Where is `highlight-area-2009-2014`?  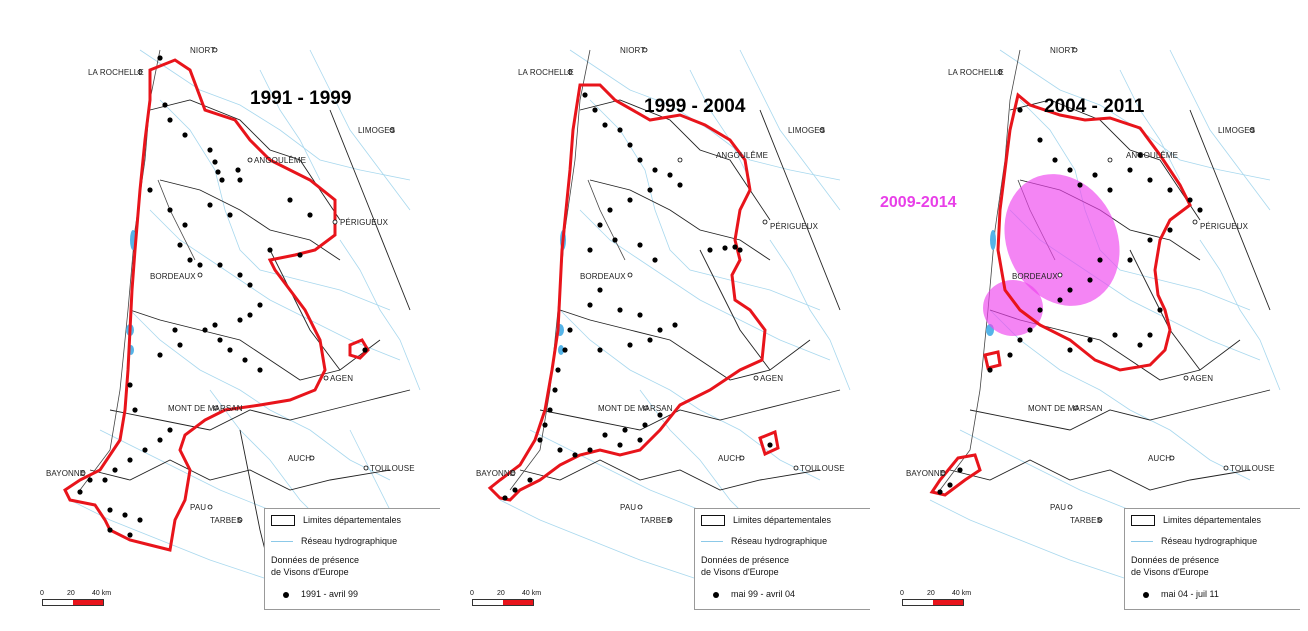
highlight-area-2009-2014 is located at coordinates (1051, 255).